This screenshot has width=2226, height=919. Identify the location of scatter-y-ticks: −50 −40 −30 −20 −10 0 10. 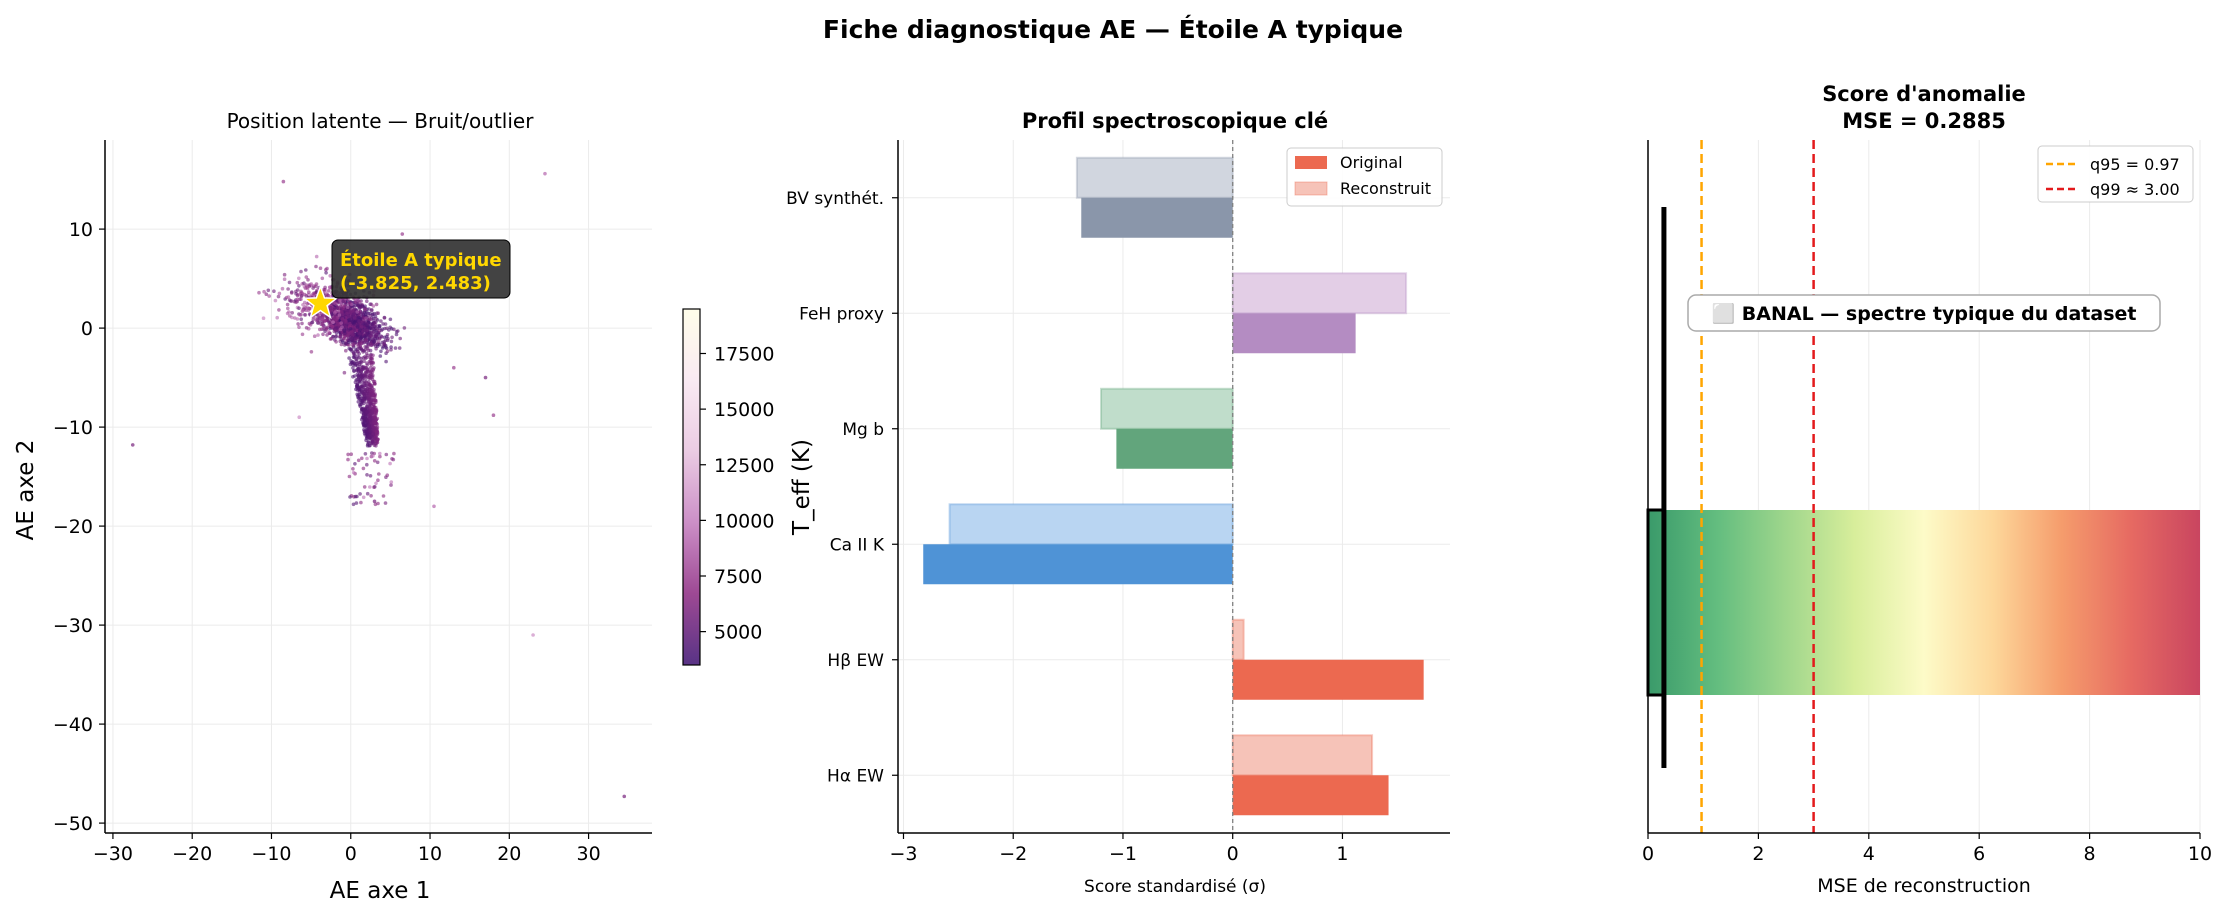
(79, 527).